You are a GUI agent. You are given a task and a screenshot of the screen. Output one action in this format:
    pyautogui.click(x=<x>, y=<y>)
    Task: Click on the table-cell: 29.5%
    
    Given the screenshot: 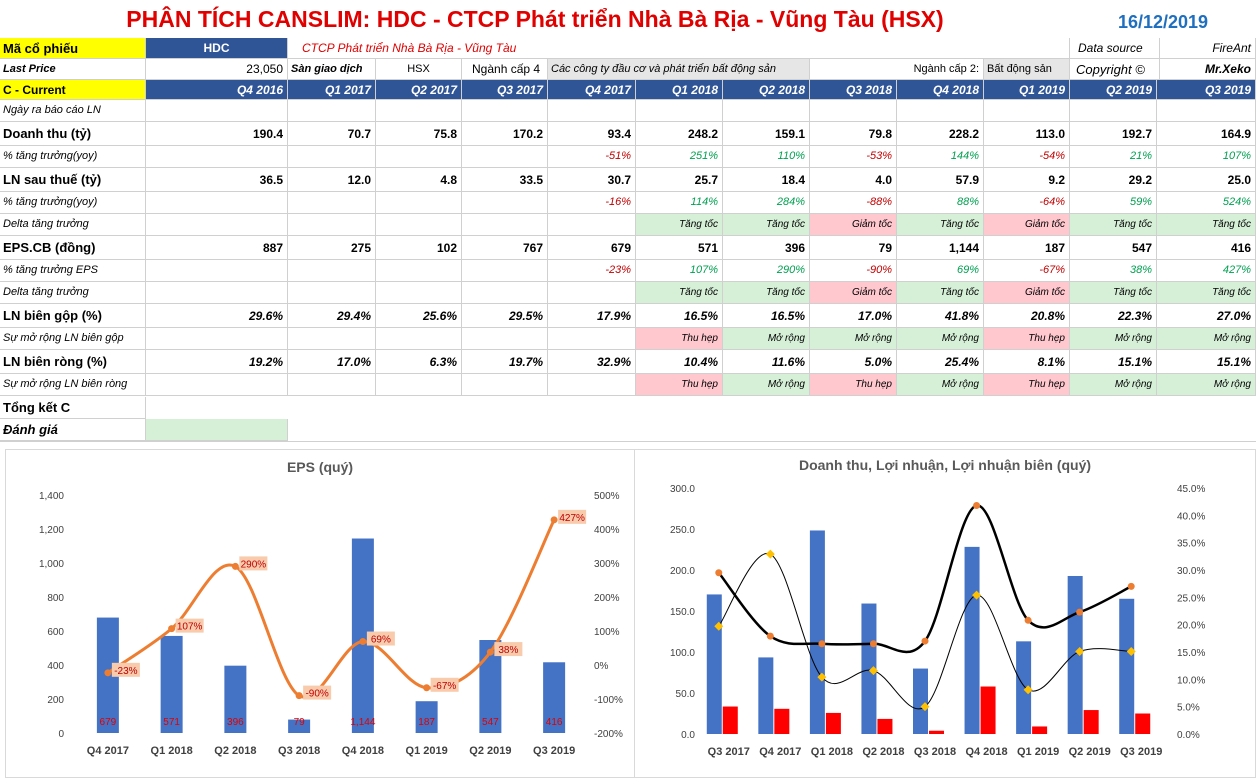 What is the action you would take?
    pyautogui.click(x=505, y=316)
    